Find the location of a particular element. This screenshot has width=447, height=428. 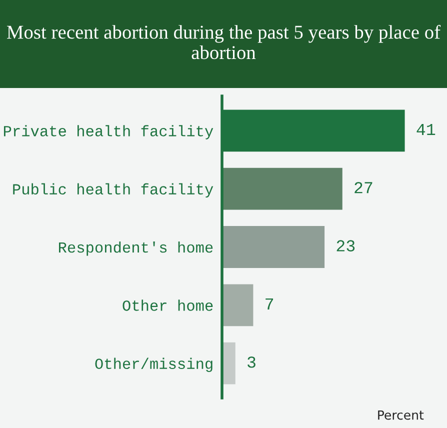

y-tick-label: Respondent's home is located at coordinates (136, 248).